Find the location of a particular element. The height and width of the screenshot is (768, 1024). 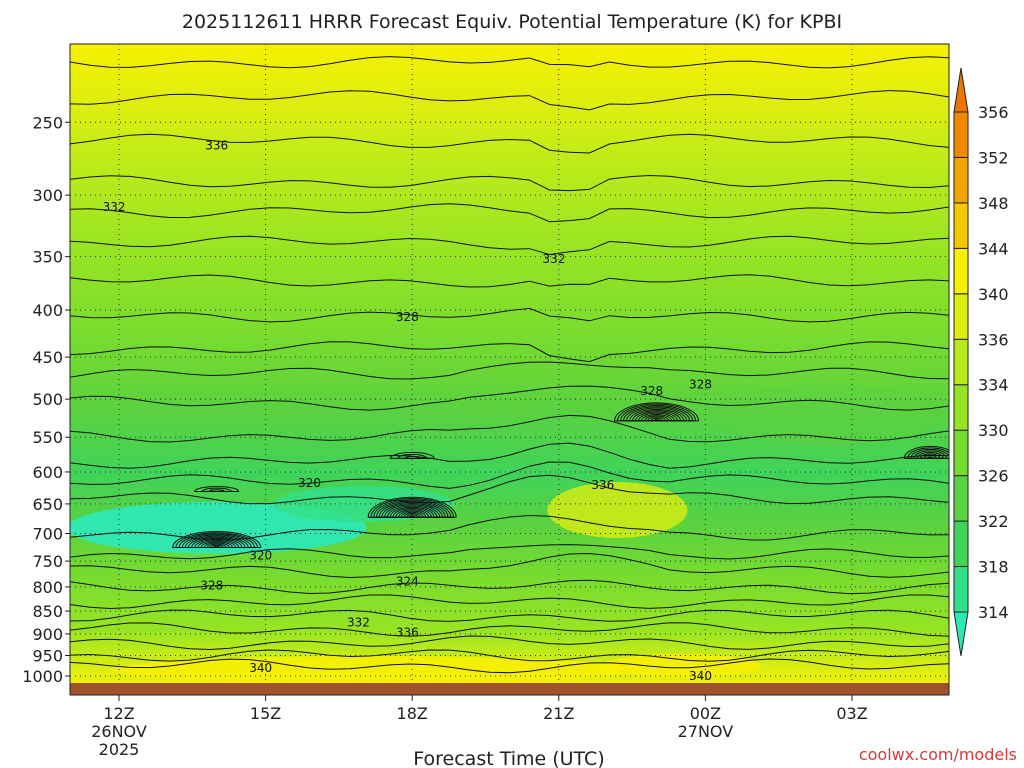

colorbar-label: 326 is located at coordinates (993, 476).